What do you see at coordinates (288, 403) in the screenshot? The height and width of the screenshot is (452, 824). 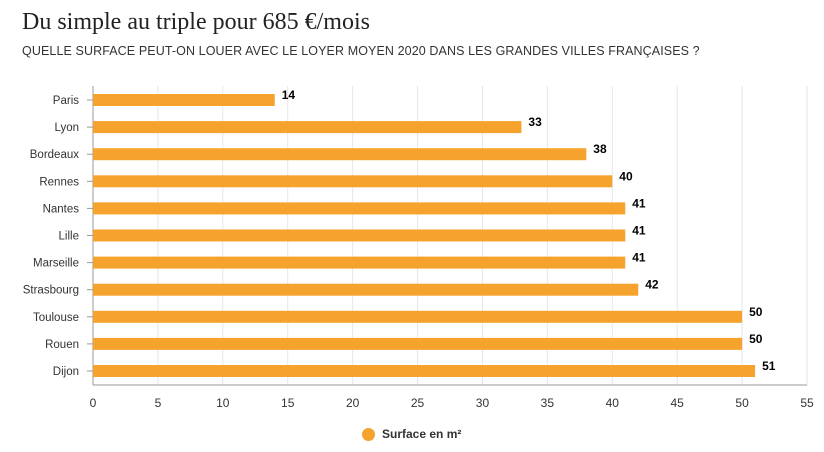 I see `x-tick-label: 15` at bounding box center [288, 403].